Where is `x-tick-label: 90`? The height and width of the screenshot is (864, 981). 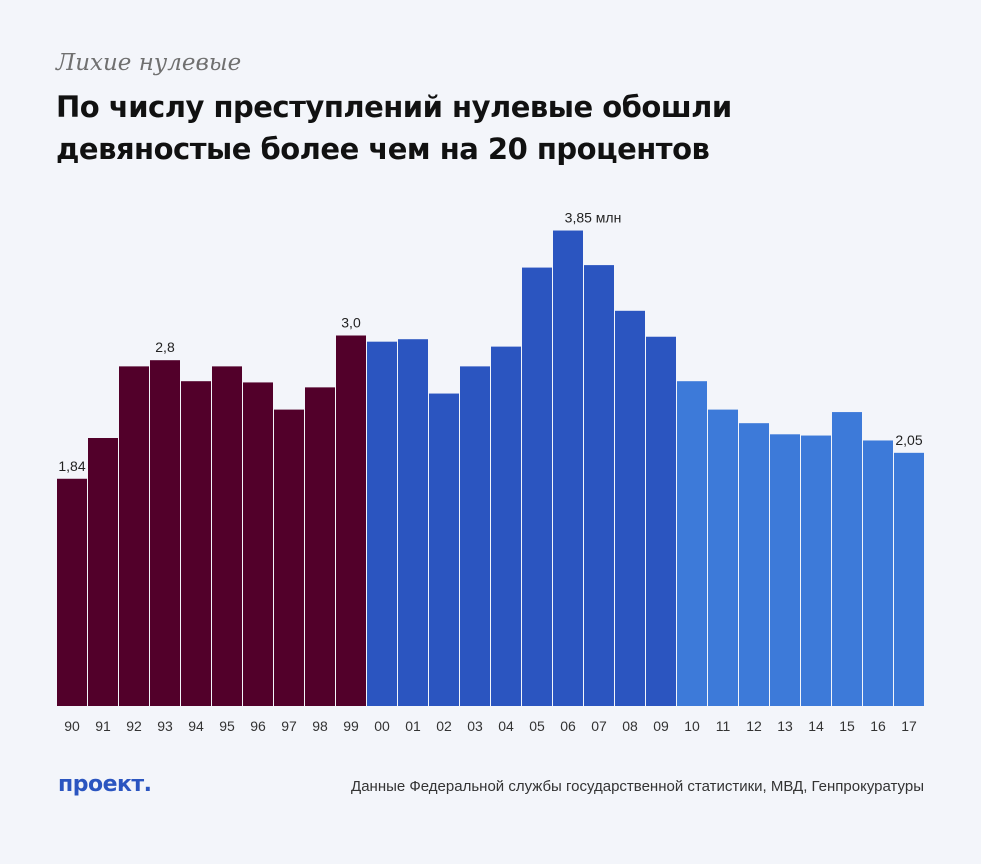 x-tick-label: 90 is located at coordinates (72, 726).